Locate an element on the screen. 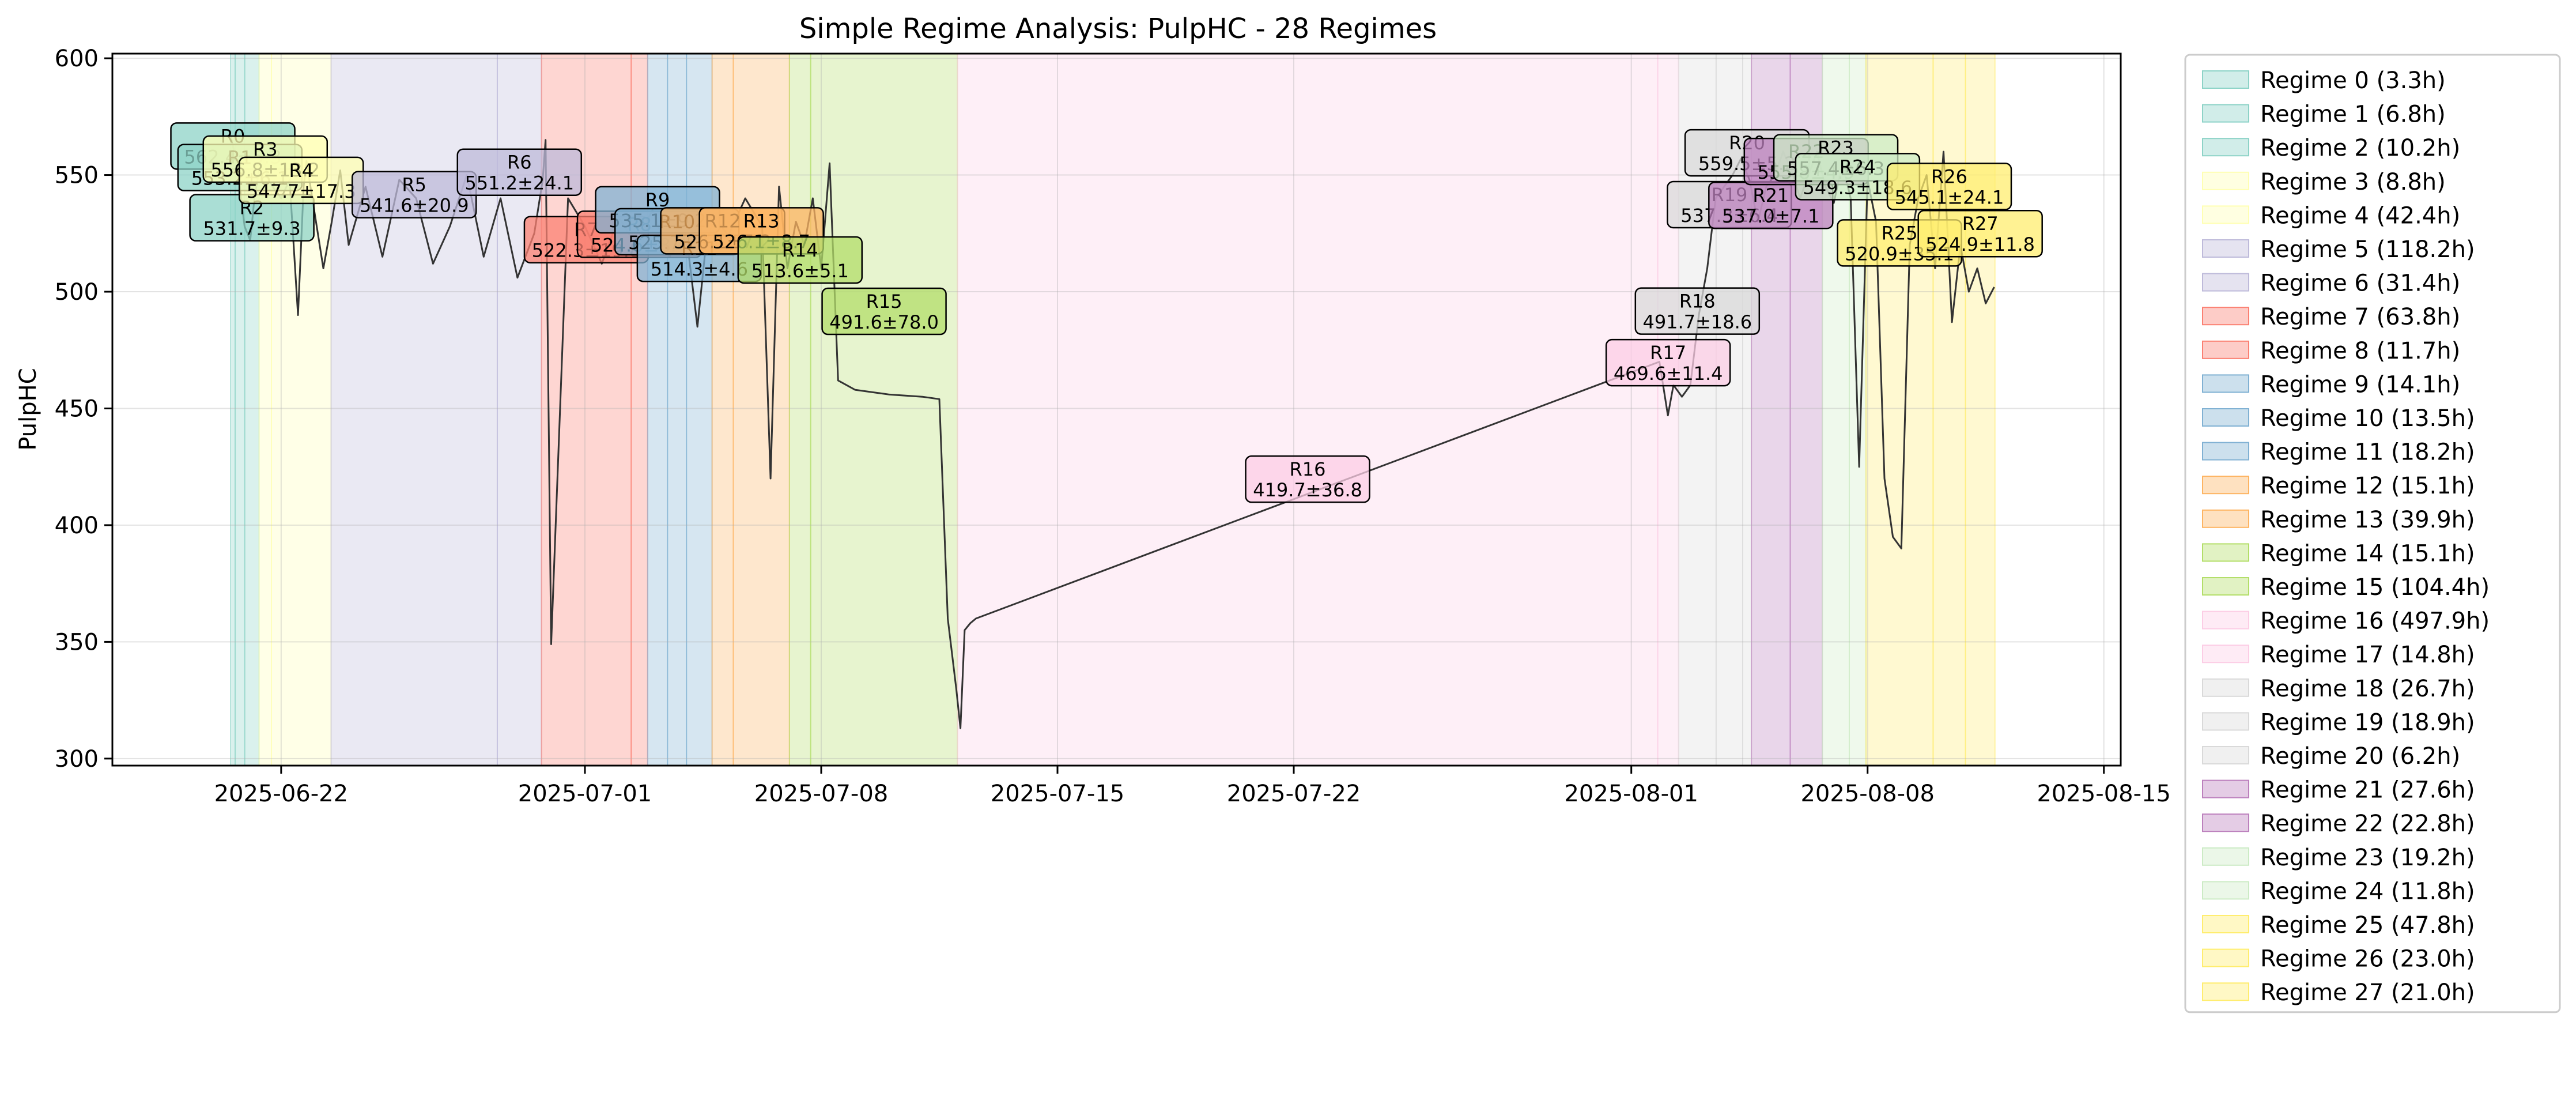 This screenshot has height=1104, width=2576. legend-item-1: Regime 1 (6.8h) is located at coordinates (2324, 114).